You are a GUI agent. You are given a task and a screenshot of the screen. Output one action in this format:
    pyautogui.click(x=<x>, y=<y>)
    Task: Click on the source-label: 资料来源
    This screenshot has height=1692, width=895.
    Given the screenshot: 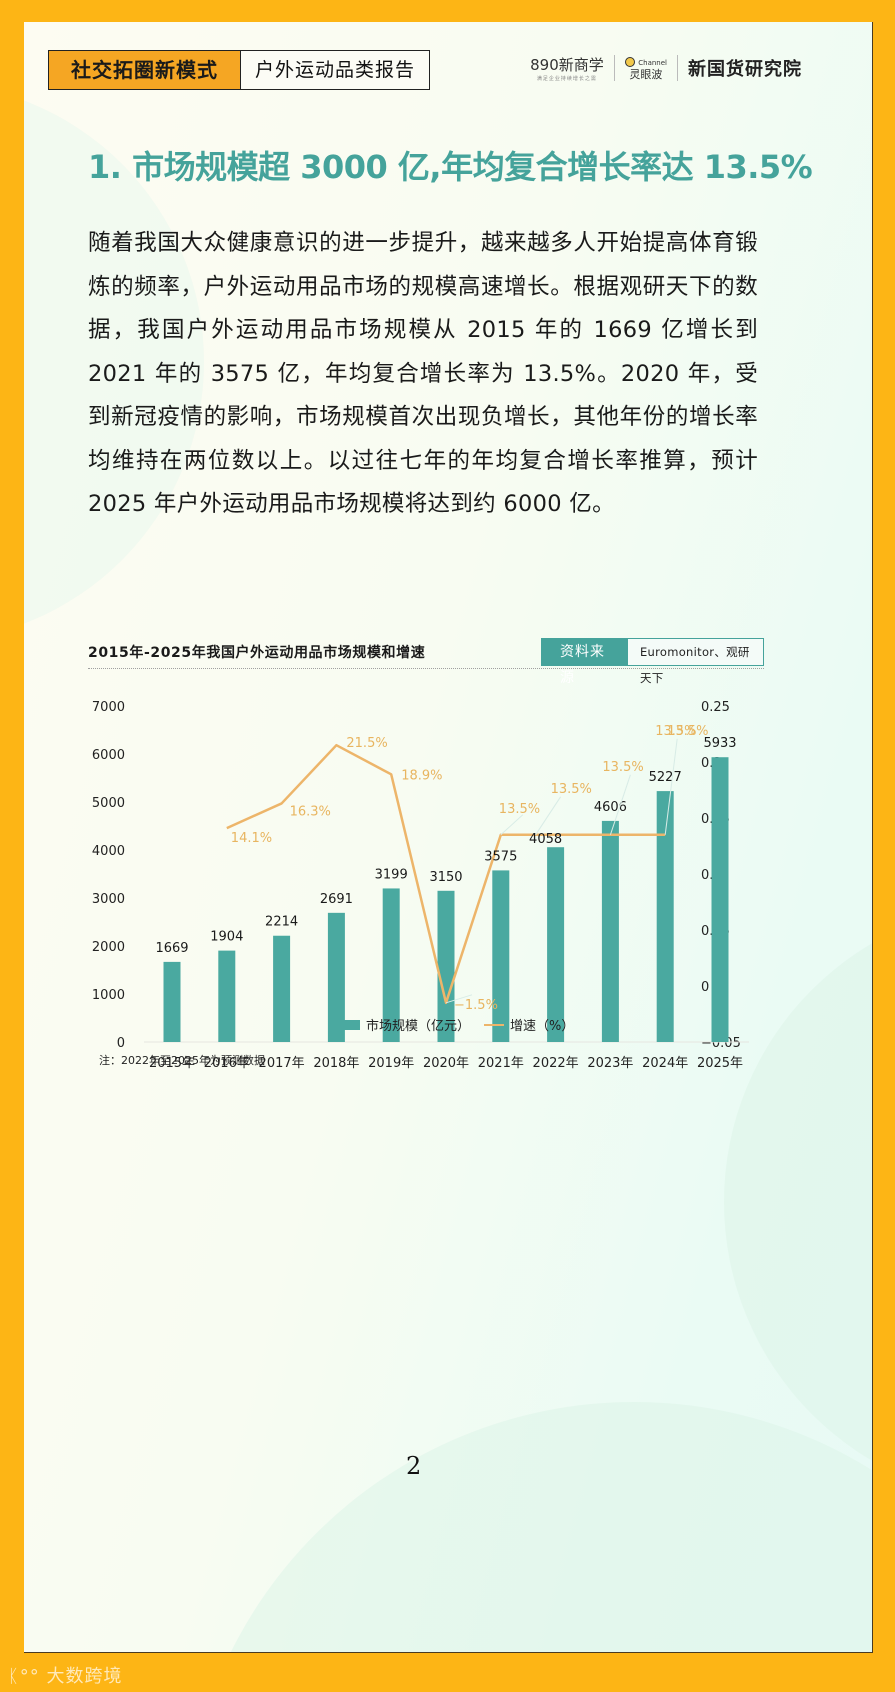 What is the action you would take?
    pyautogui.click(x=585, y=662)
    